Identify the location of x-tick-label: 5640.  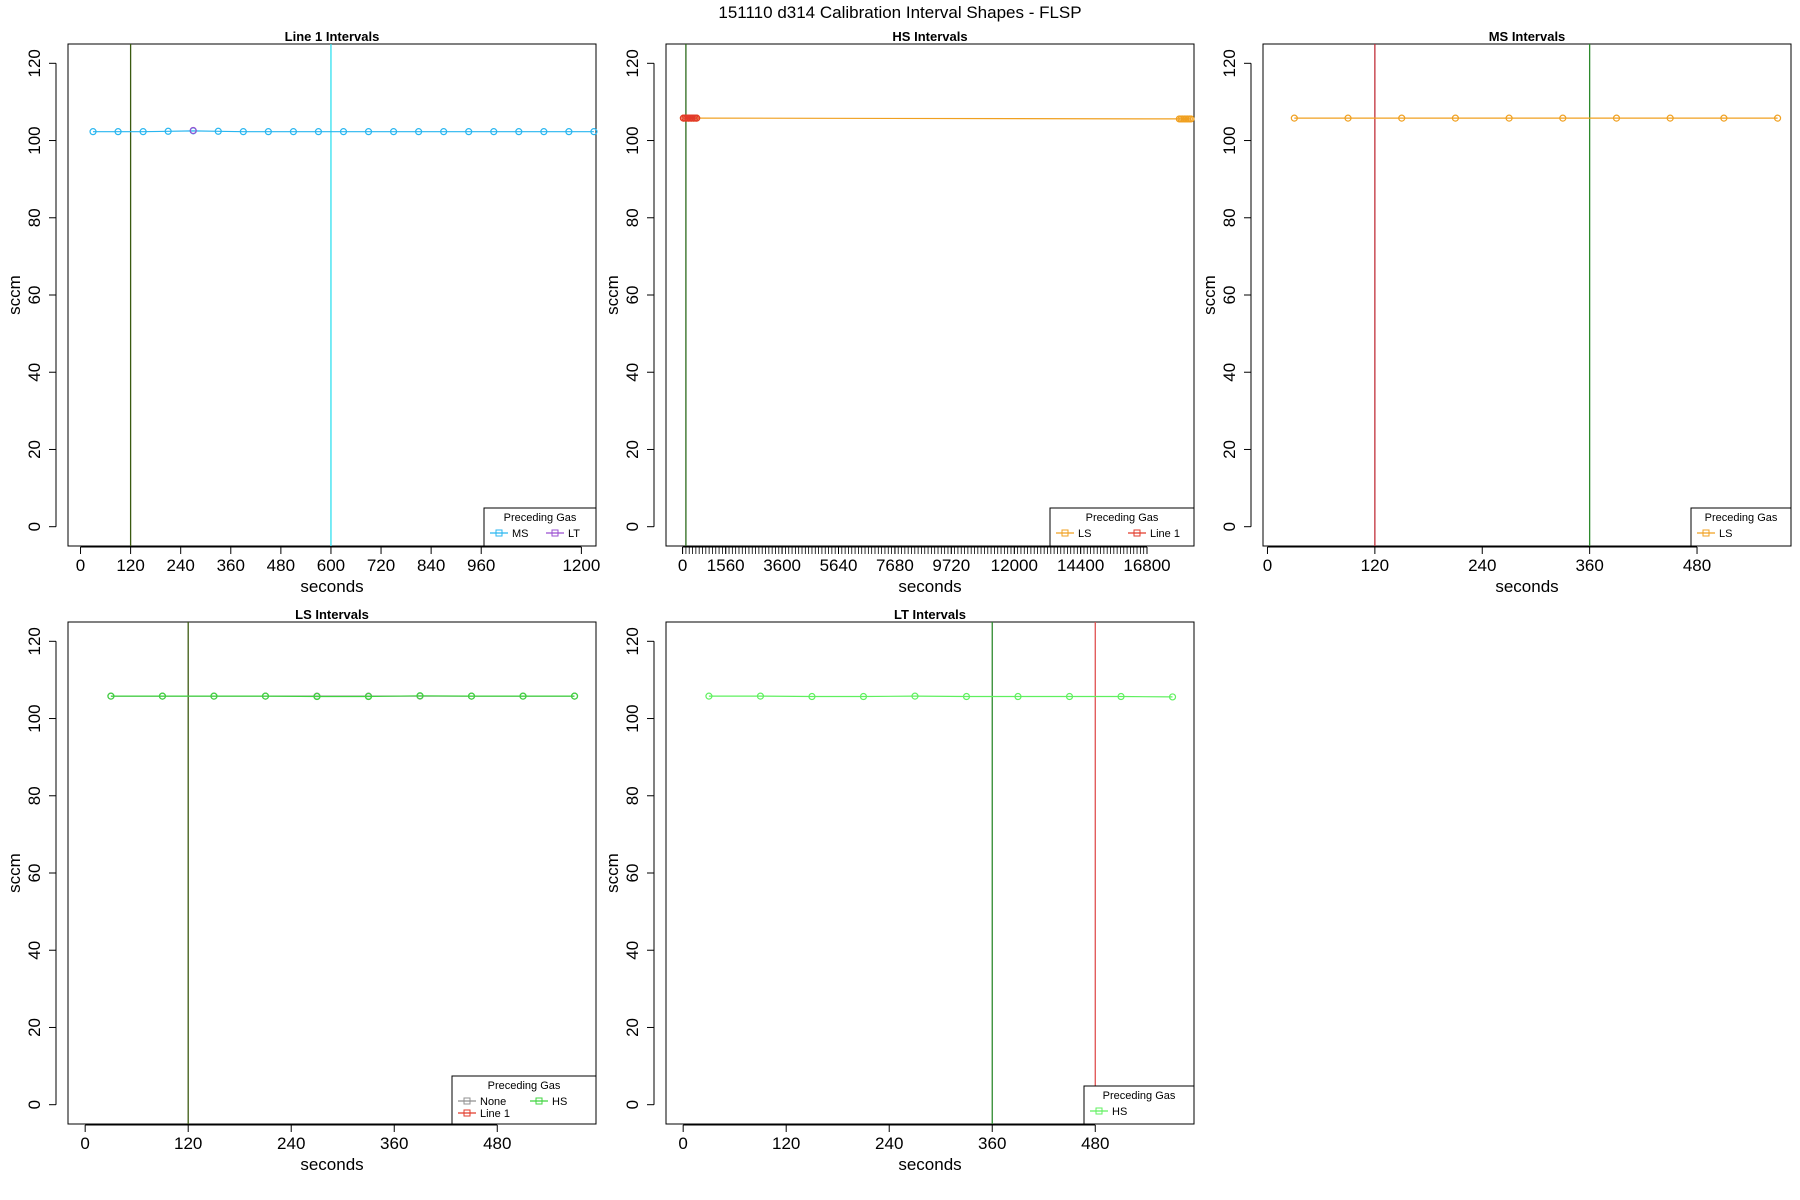
(839, 565).